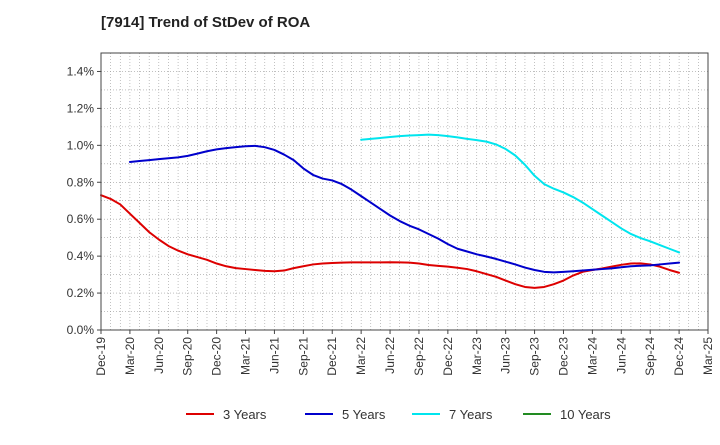 The height and width of the screenshot is (445, 720). Describe the element at coordinates (390, 355) in the screenshot. I see `x-tick-label: Jun-22` at that location.